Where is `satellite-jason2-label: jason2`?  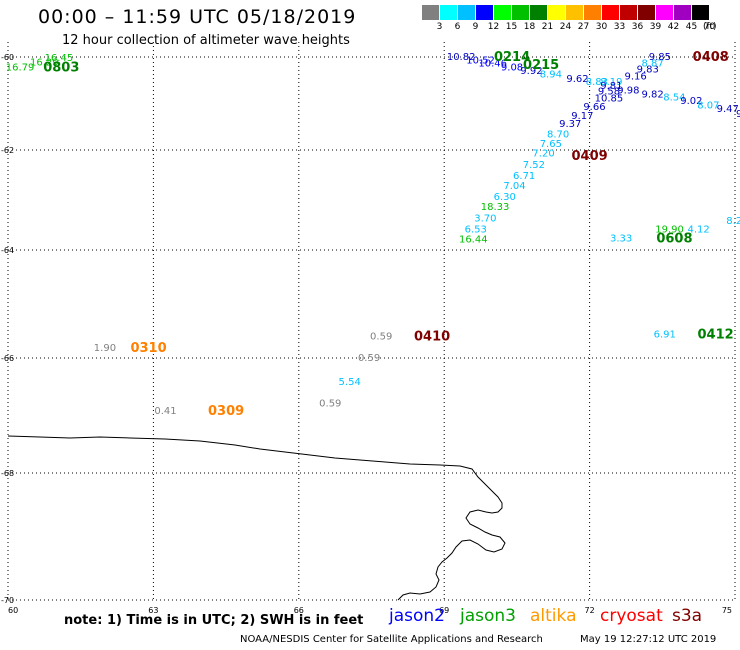
satellite-jason2-label: jason2 is located at coordinates (417, 616).